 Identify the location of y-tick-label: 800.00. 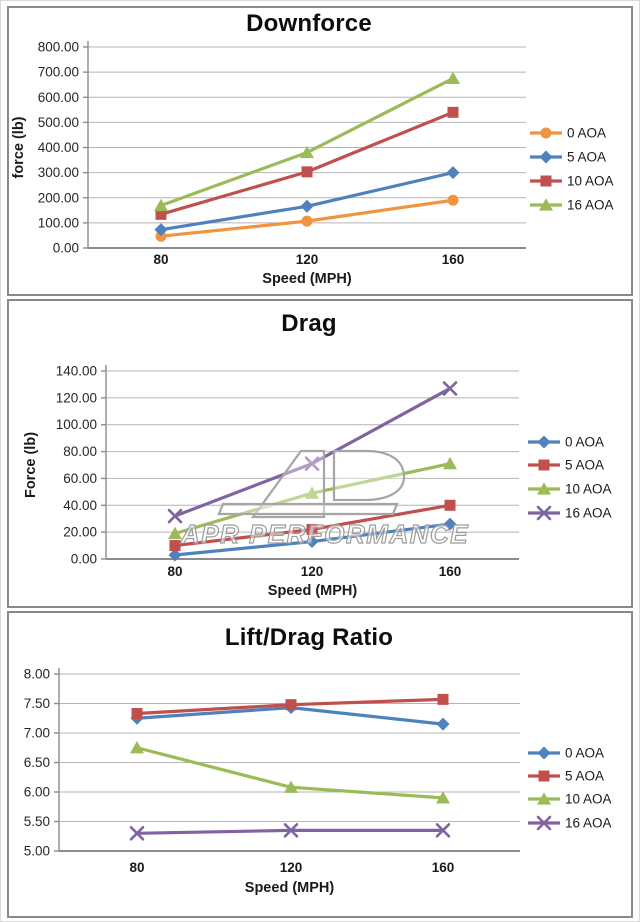
(58, 47).